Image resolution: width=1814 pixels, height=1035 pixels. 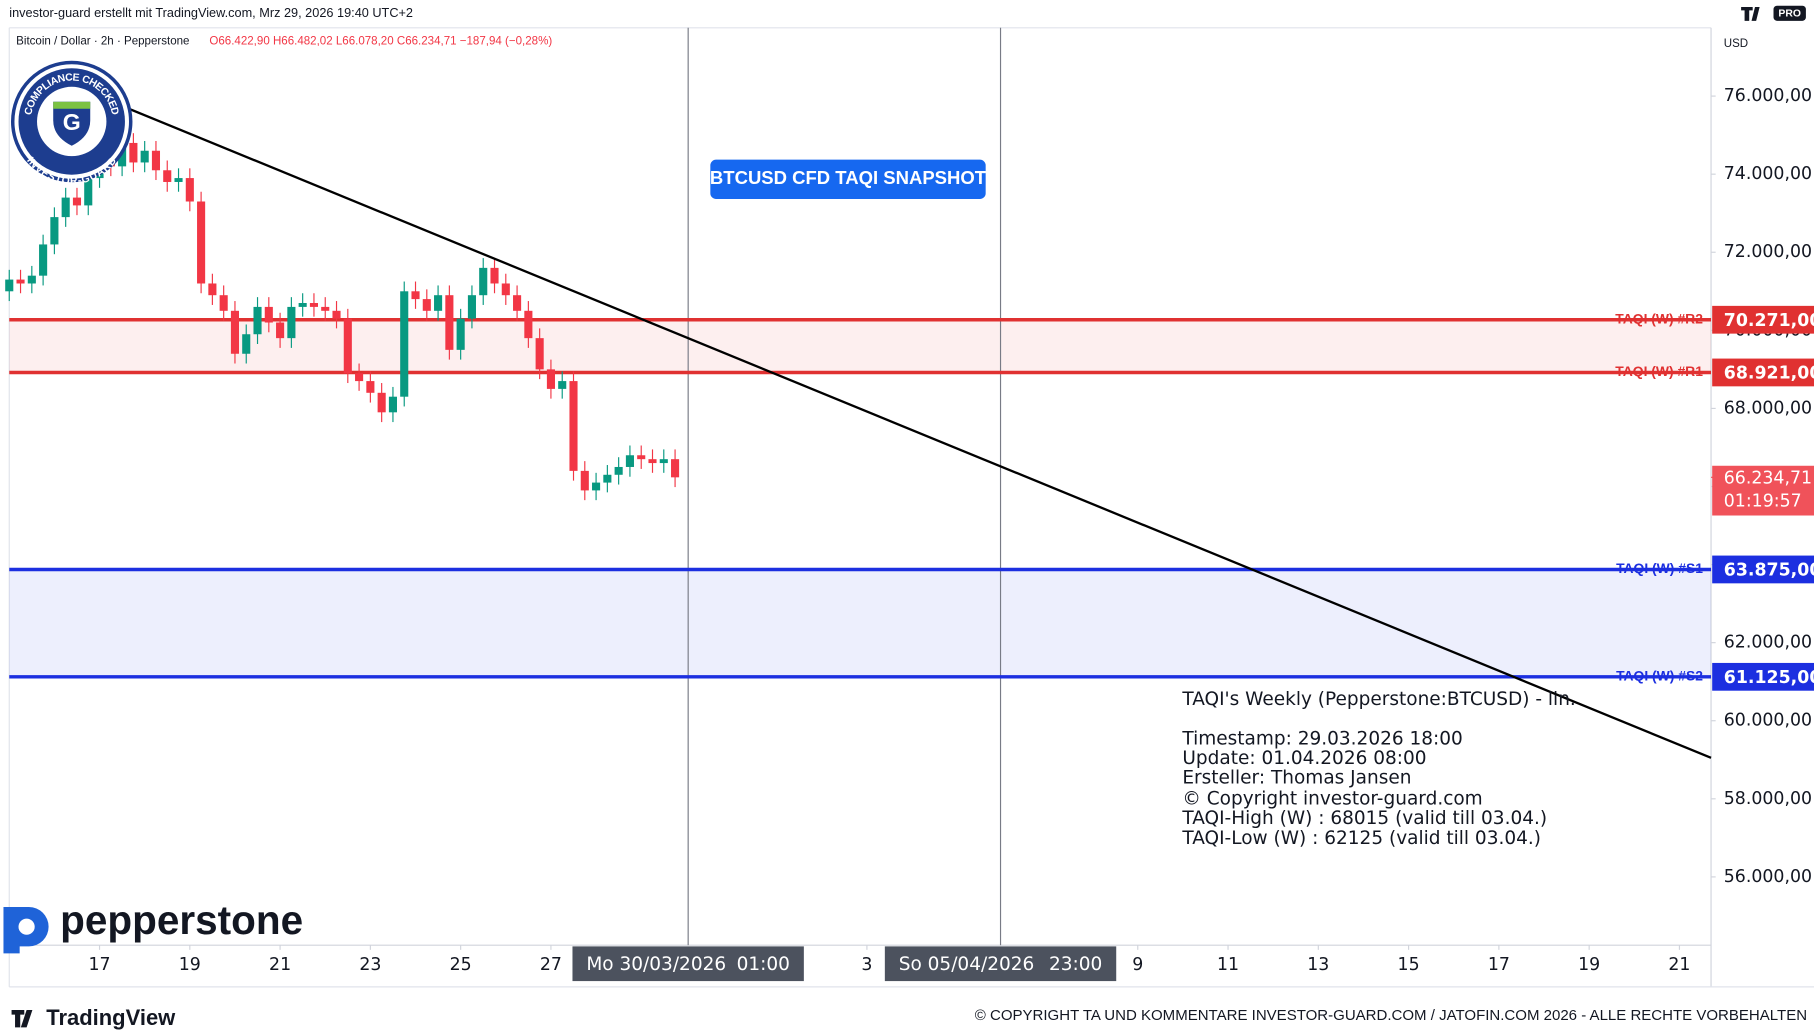 What do you see at coordinates (181, 920) in the screenshot?
I see `pepperstone-text: pepperstone` at bounding box center [181, 920].